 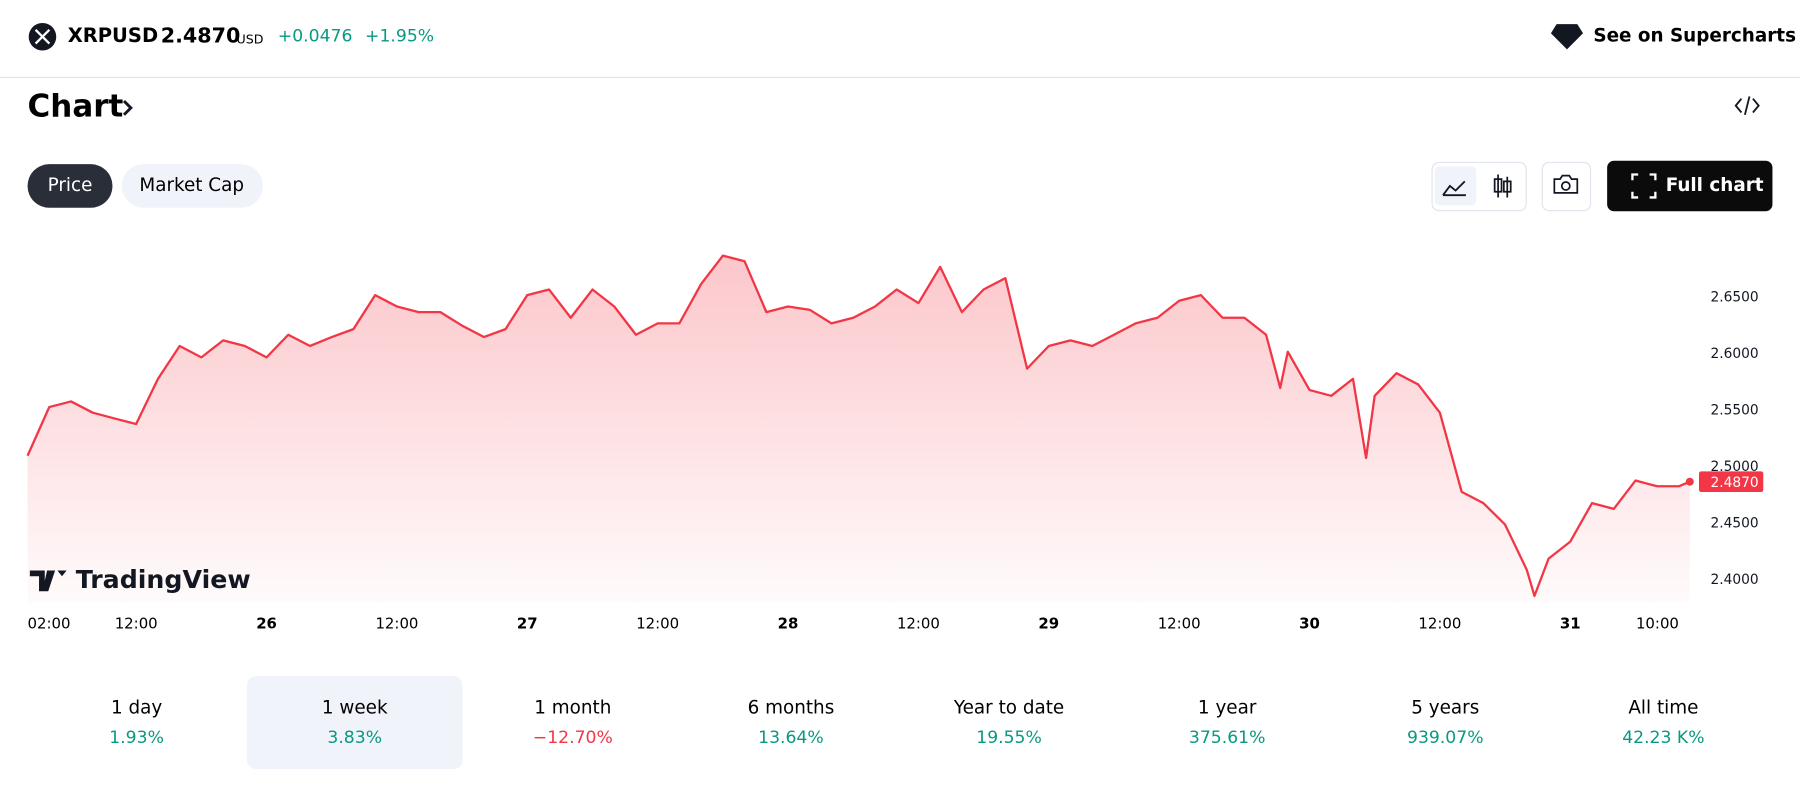 What do you see at coordinates (1309, 623) in the screenshot?
I see `x-tick-label: 30` at bounding box center [1309, 623].